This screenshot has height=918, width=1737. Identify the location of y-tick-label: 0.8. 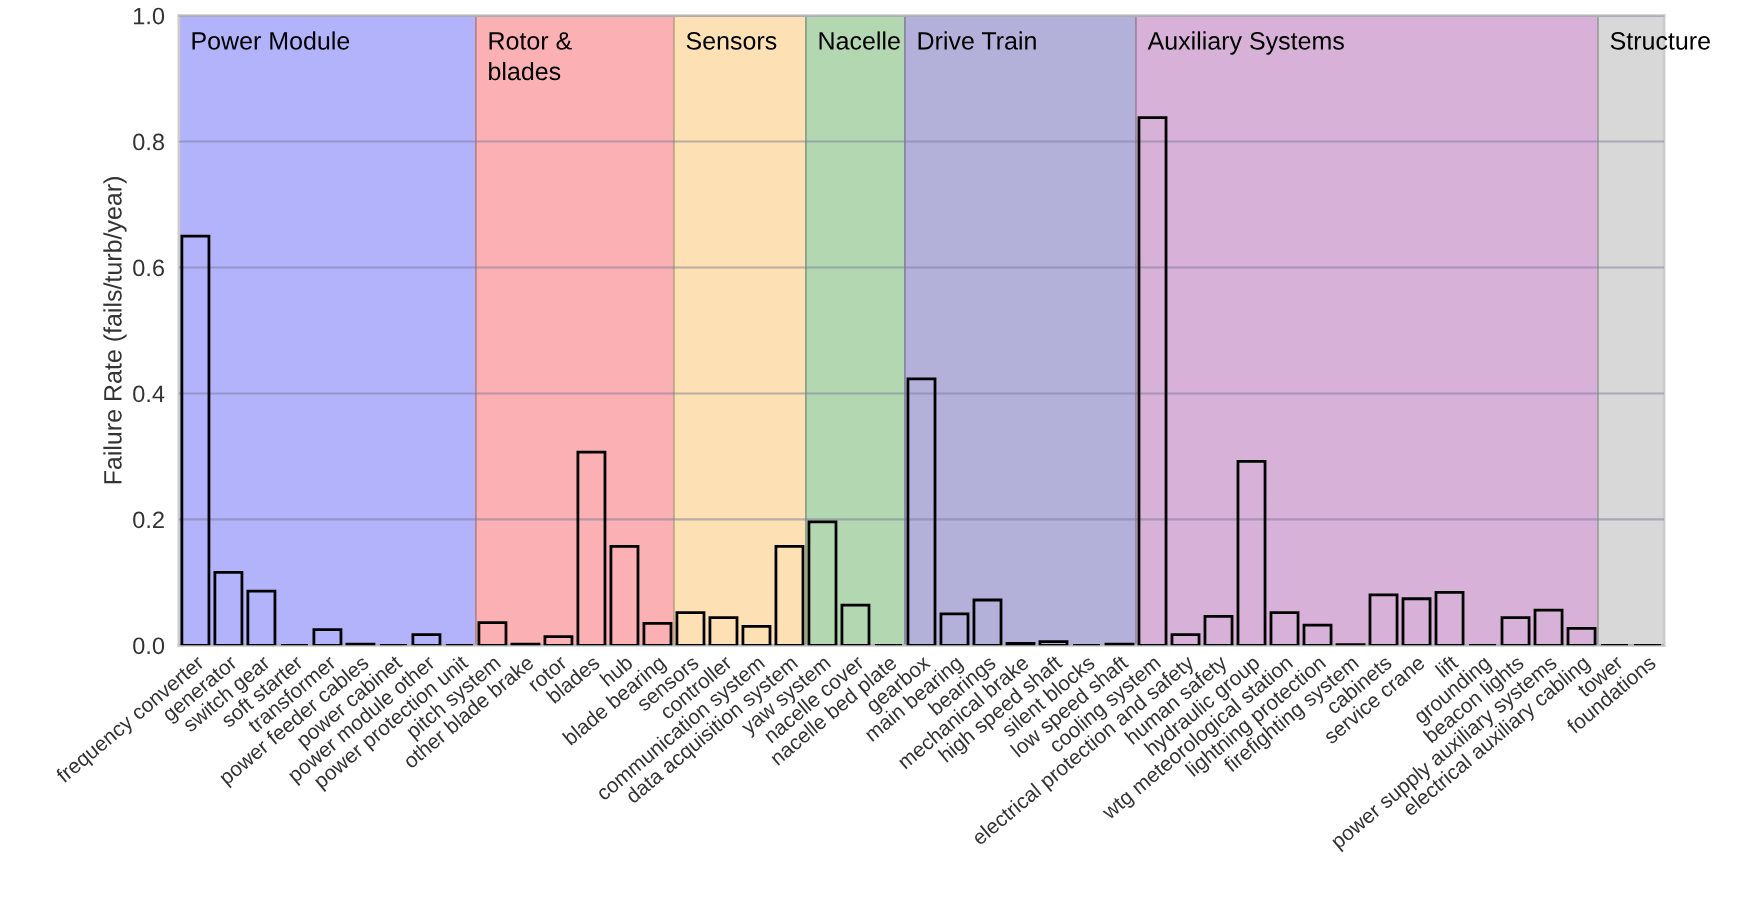
(148, 142).